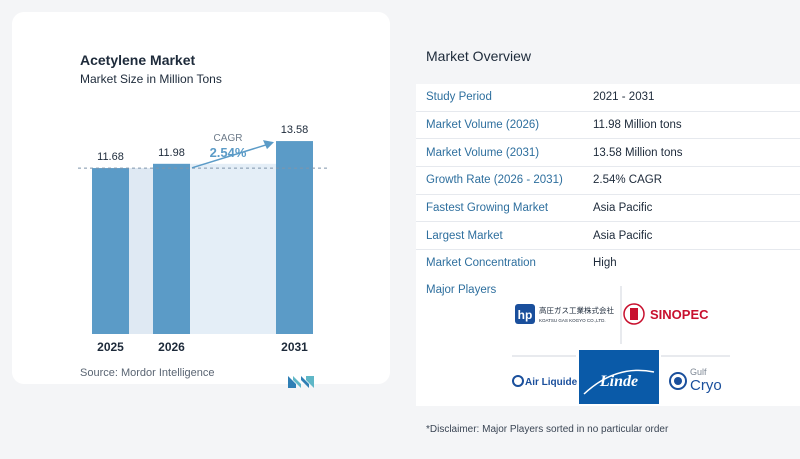 Image resolution: width=800 pixels, height=459 pixels. Describe the element at coordinates (483, 152) in the screenshot. I see `overview-row-key: Market Volume (2031)` at that location.